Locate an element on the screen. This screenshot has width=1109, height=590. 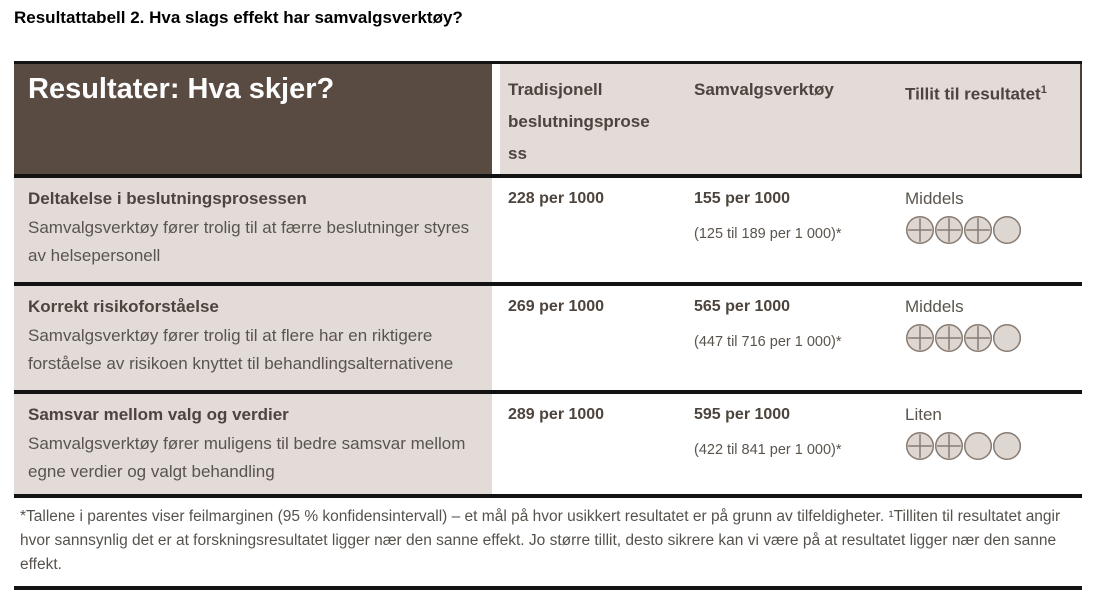
outcome-title: Samsvar mellom valg og verdier is located at coordinates (158, 414).